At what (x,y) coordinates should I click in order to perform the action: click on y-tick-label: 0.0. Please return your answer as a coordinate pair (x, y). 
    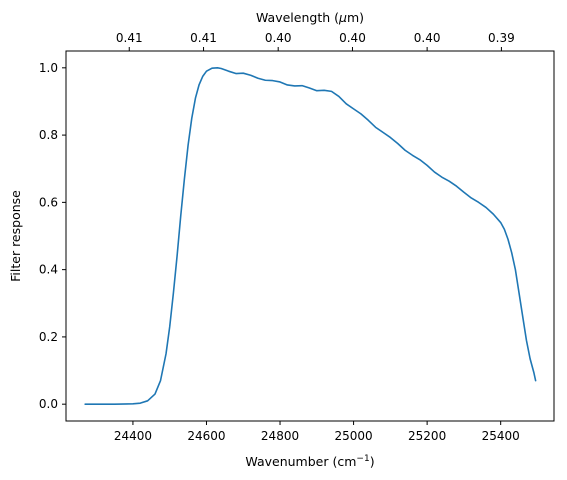
    Looking at the image, I should click on (48, 404).